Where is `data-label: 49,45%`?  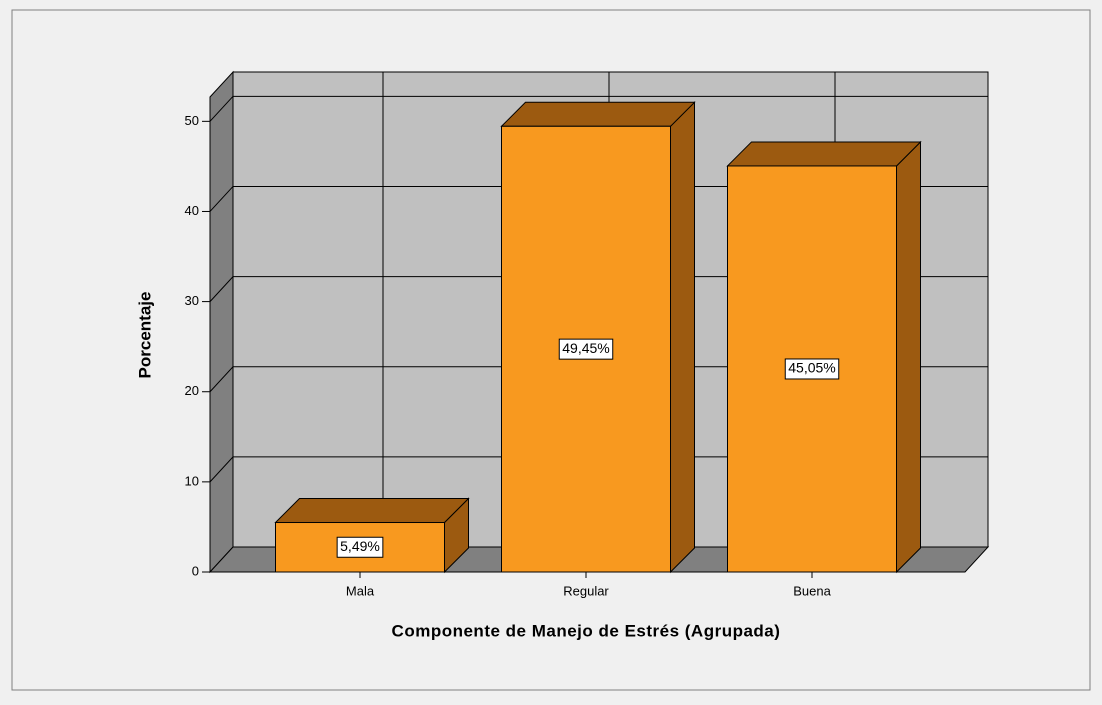 data-label: 49,45% is located at coordinates (585, 348).